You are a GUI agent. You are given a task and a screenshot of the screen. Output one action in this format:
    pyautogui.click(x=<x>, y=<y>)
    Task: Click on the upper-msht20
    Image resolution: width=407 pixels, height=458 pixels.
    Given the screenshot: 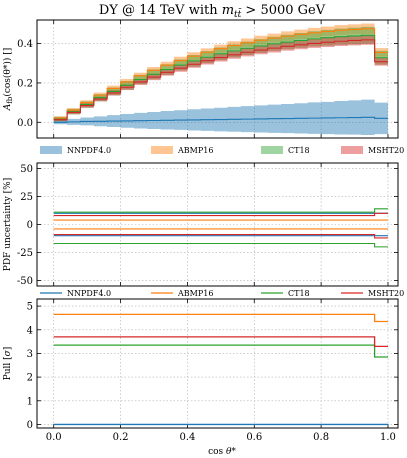 What is the action you would take?
    pyautogui.click(x=220, y=214)
    